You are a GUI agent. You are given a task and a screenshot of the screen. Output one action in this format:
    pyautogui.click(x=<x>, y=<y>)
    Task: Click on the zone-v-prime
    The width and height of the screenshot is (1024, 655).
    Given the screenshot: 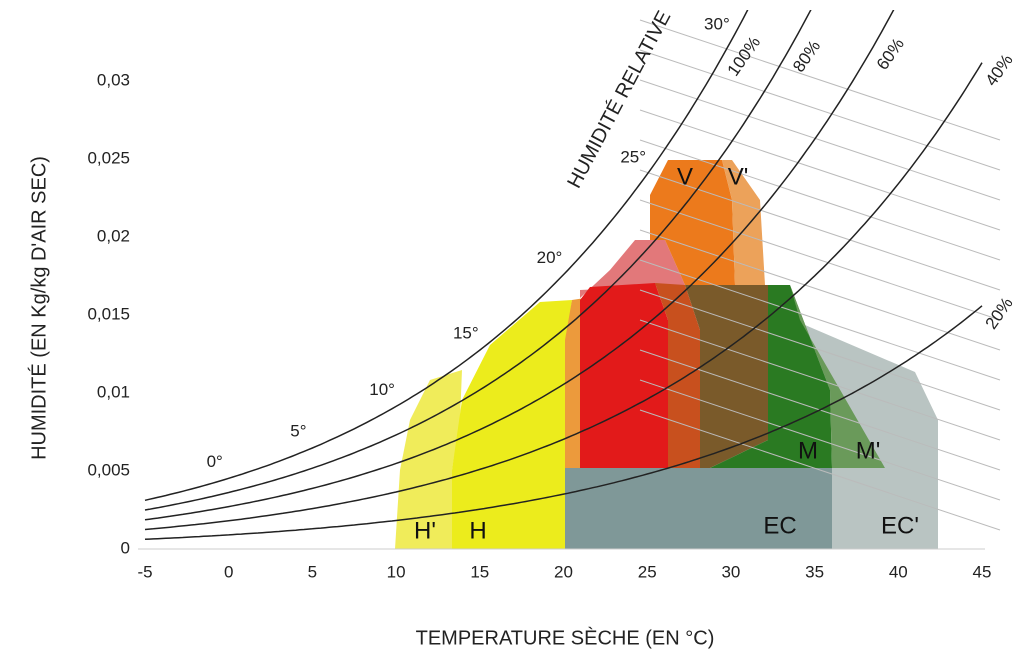 What is the action you would take?
    pyautogui.click(x=743, y=222)
    